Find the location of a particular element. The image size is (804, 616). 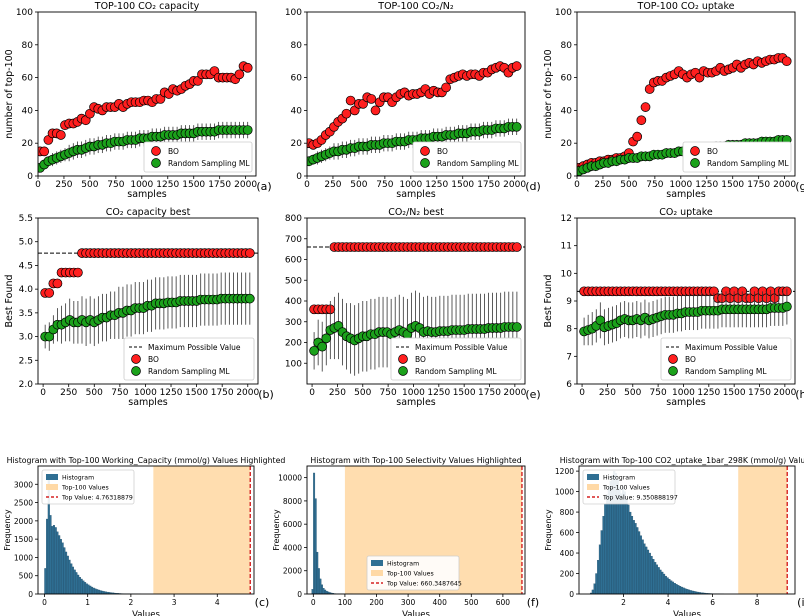

panel-label: (d) is located at coordinates (533, 186).